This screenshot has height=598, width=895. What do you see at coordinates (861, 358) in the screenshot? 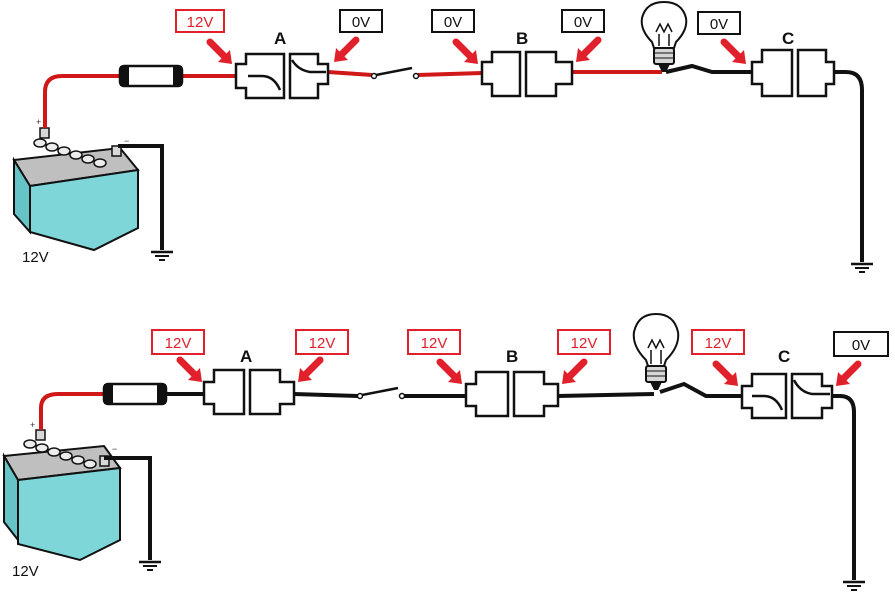
I see `callout-0v-c-output: 0V` at bounding box center [861, 358].